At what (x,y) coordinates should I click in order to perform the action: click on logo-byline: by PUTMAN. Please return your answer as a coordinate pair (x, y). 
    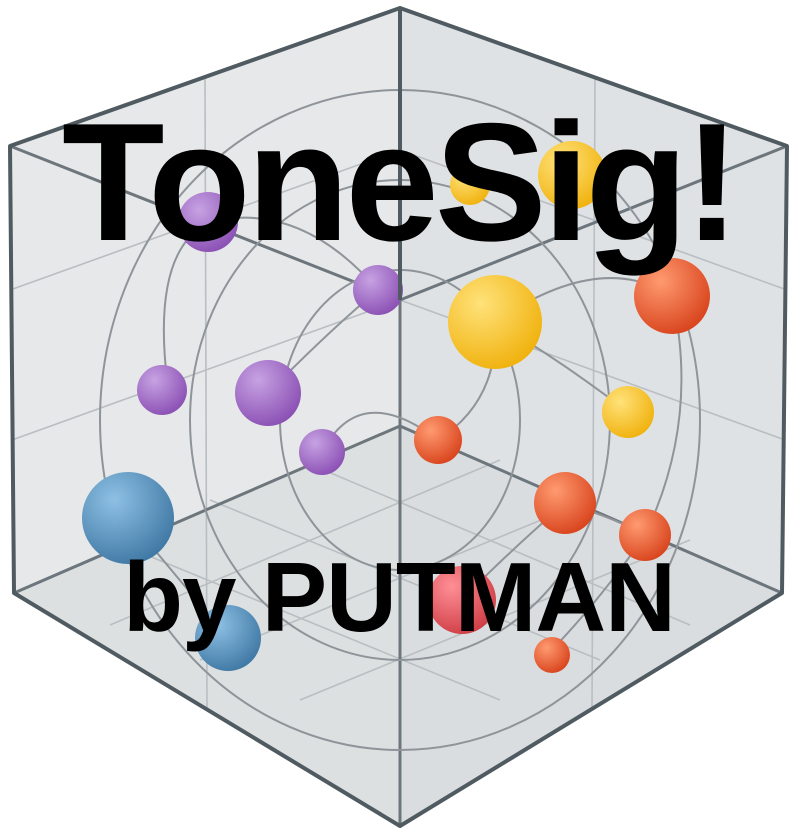
    Looking at the image, I should click on (399, 597).